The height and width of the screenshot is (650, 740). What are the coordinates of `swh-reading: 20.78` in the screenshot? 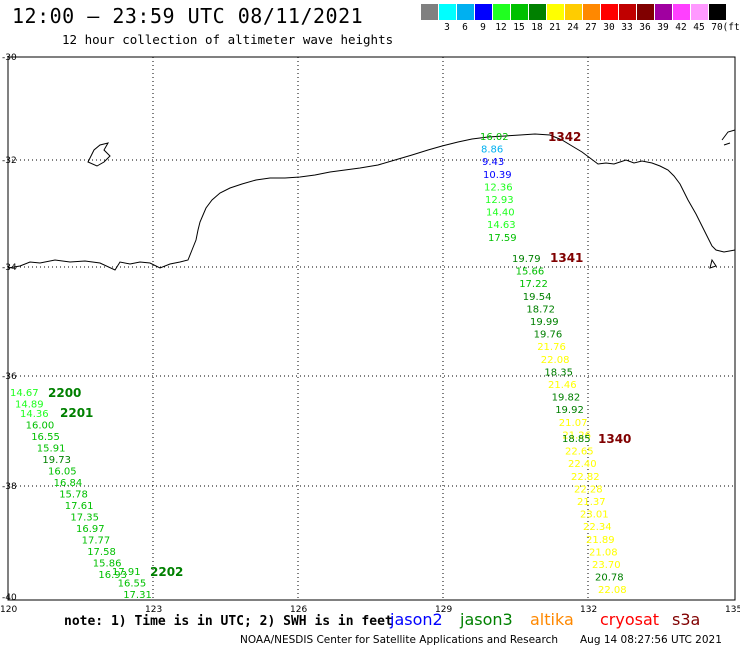 It's located at (609, 578).